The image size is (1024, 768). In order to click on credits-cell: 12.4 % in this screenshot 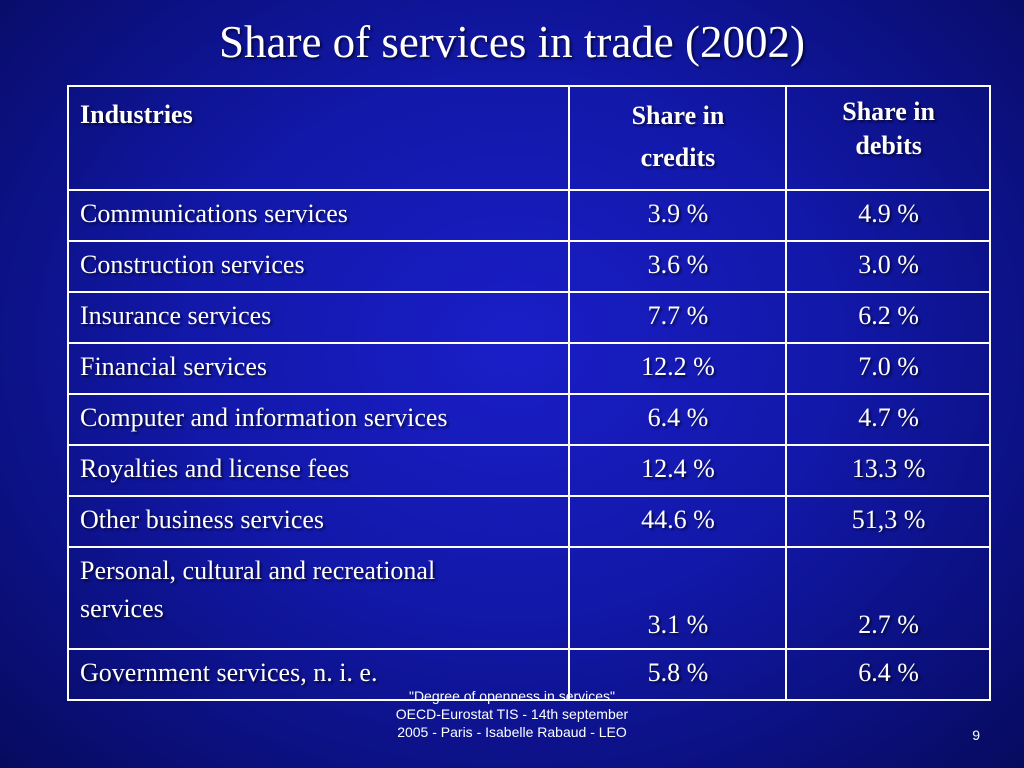, I will do `click(677, 470)`.